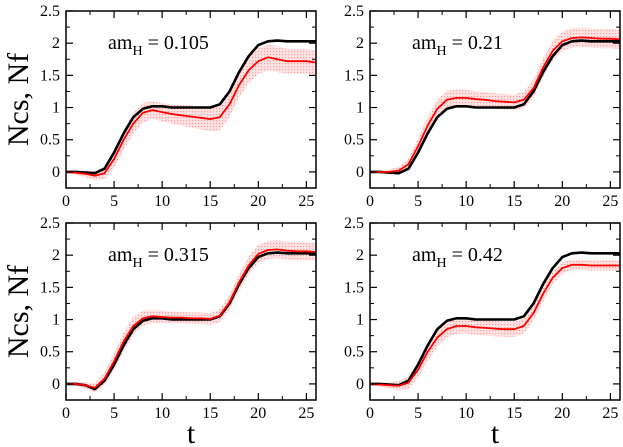 The image size is (623, 447). I want to click on parameter-annotation: amH = 0.105, so click(158, 45).